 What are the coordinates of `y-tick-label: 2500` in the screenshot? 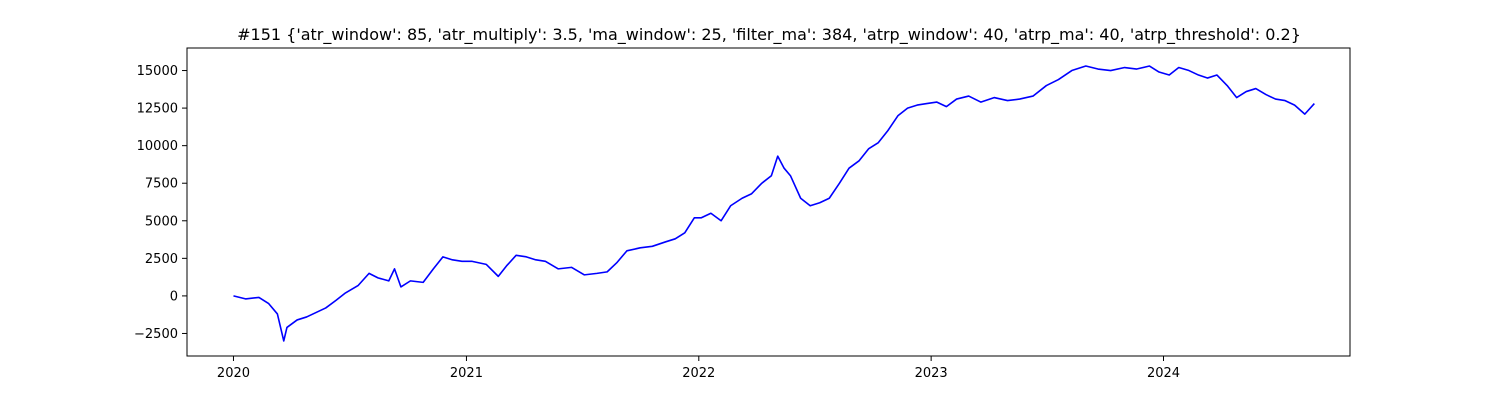 It's located at (161, 259).